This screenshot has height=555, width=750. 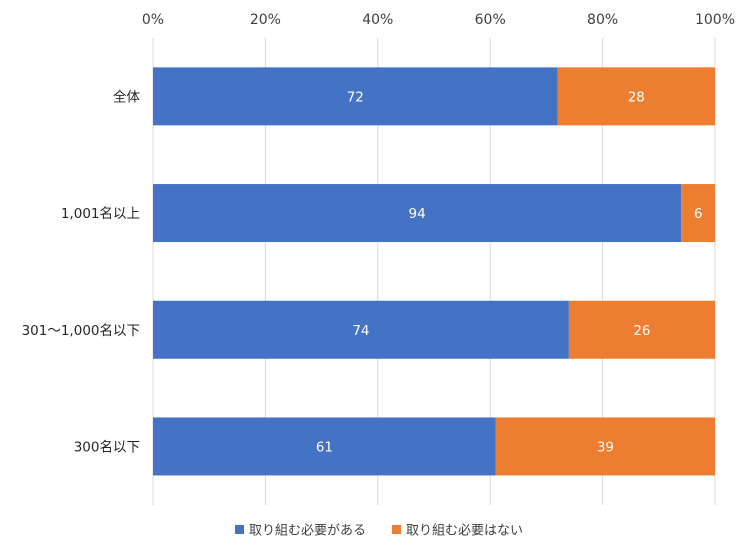 I want to click on category-label: 全体, so click(x=126, y=96).